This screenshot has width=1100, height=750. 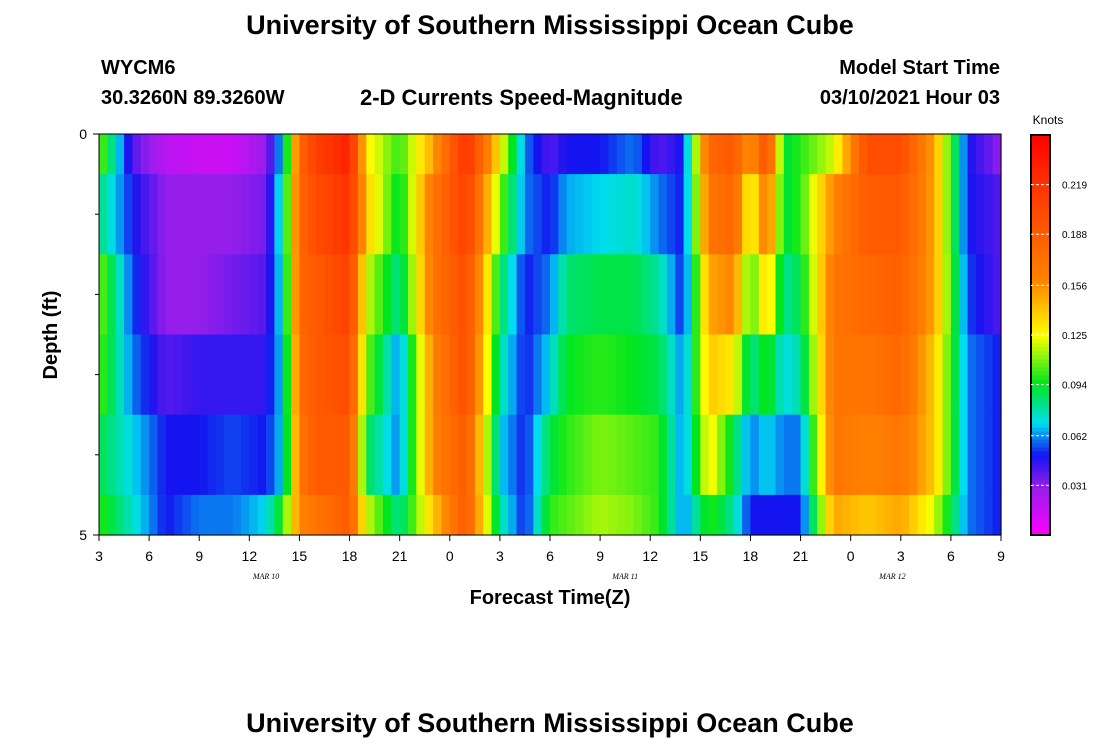 I want to click on model-start-time: 03/10/2021 Hour 03, so click(x=909, y=98).